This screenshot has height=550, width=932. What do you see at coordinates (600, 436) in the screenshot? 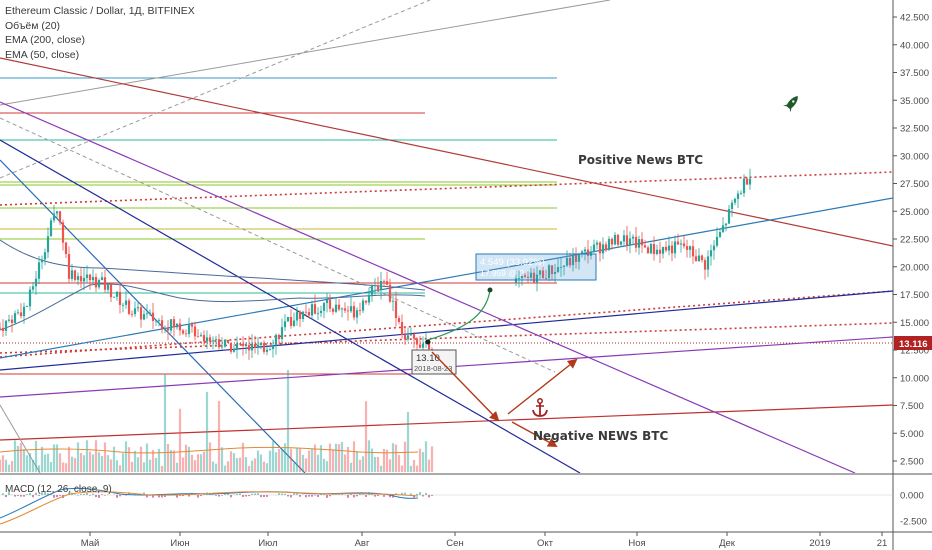
I see `negative-news-label: Negative NEWS BTC` at bounding box center [600, 436].